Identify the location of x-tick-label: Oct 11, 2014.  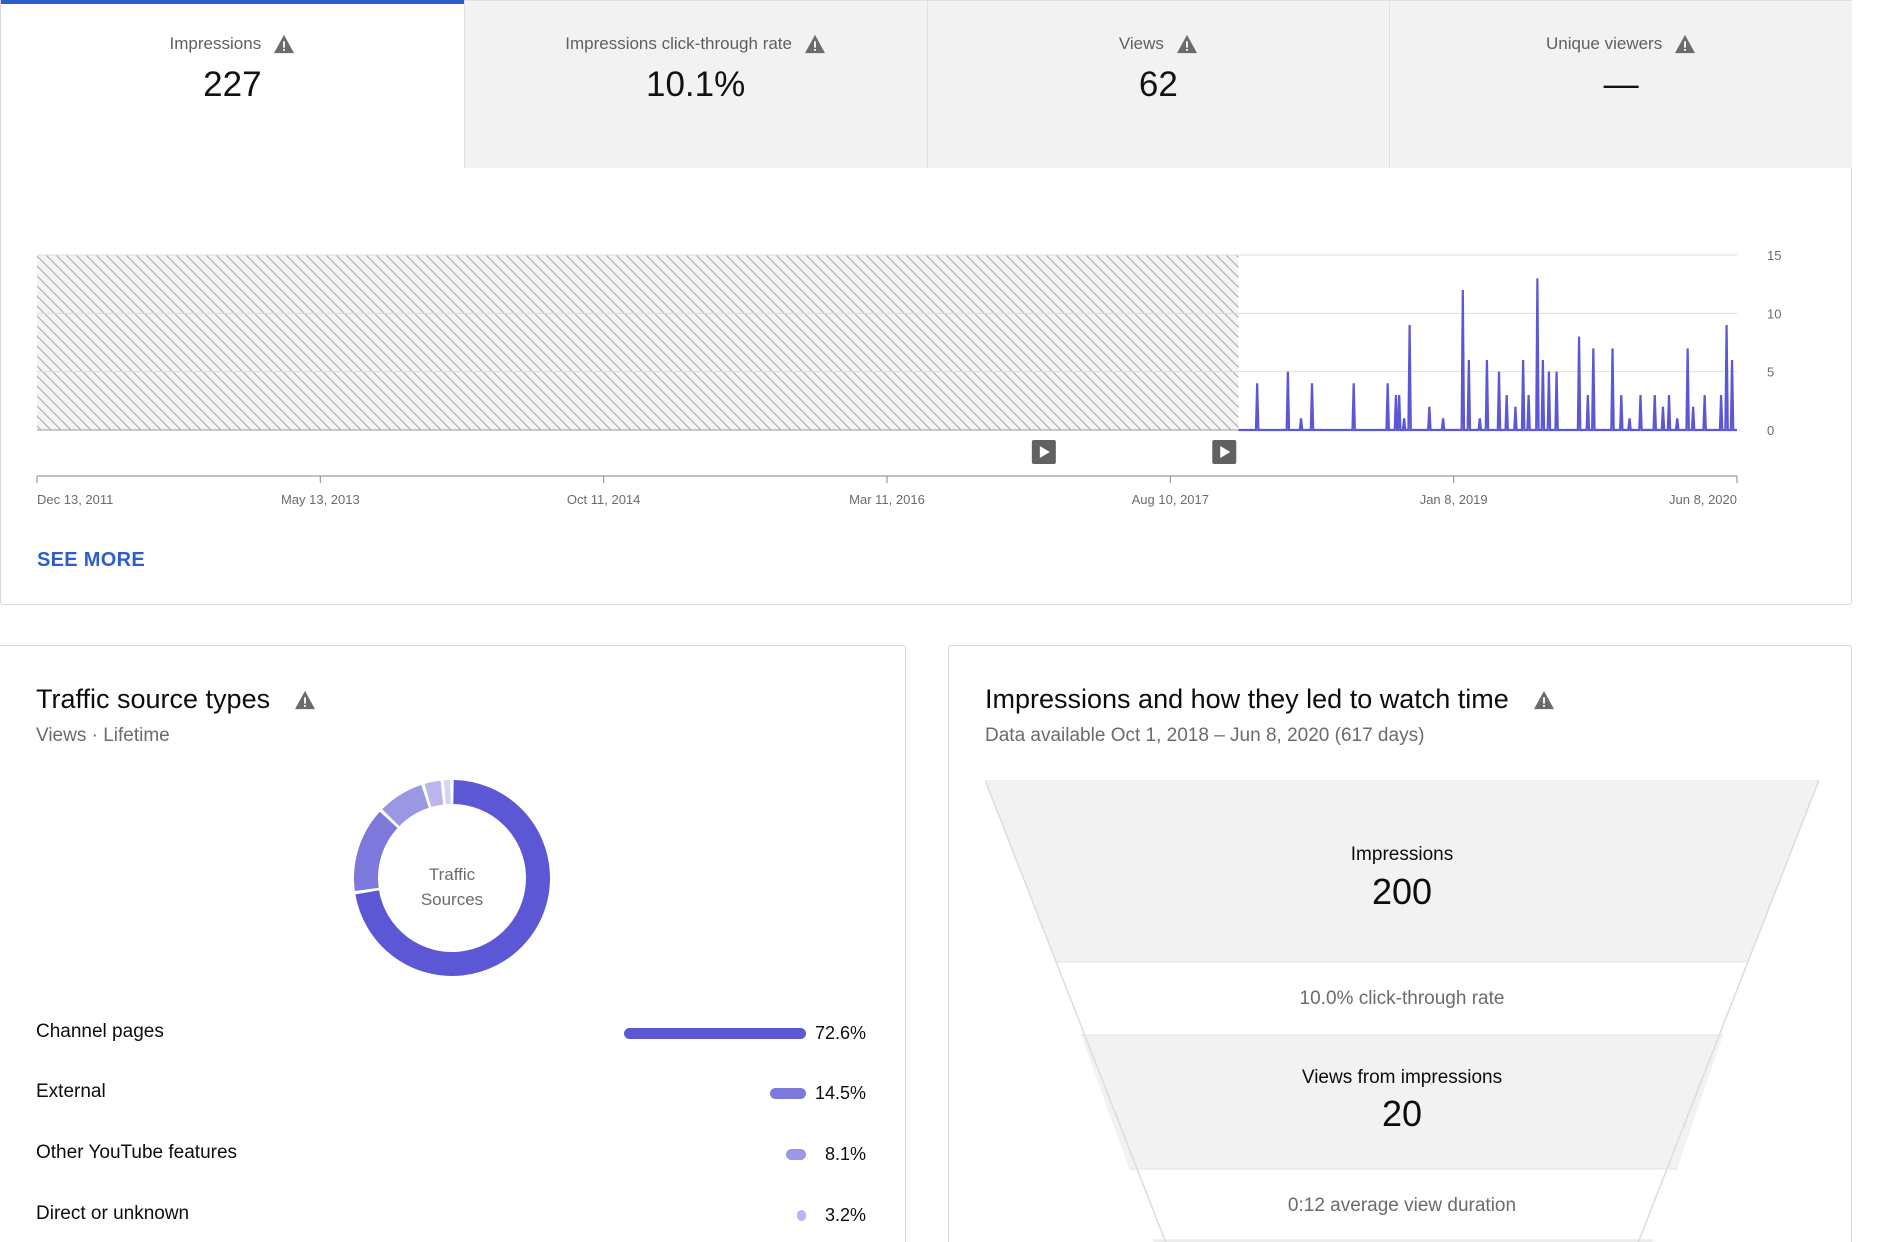
(603, 499).